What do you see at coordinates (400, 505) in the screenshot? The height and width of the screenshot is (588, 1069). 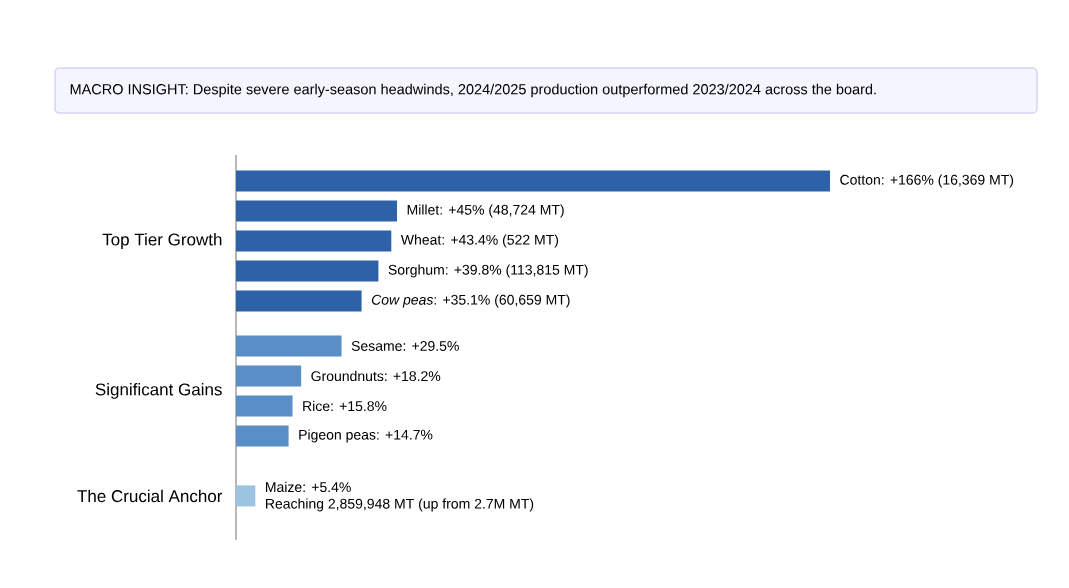 I see `text: Reaching 2,859,948 MT (up from 2.7M MT)` at bounding box center [400, 505].